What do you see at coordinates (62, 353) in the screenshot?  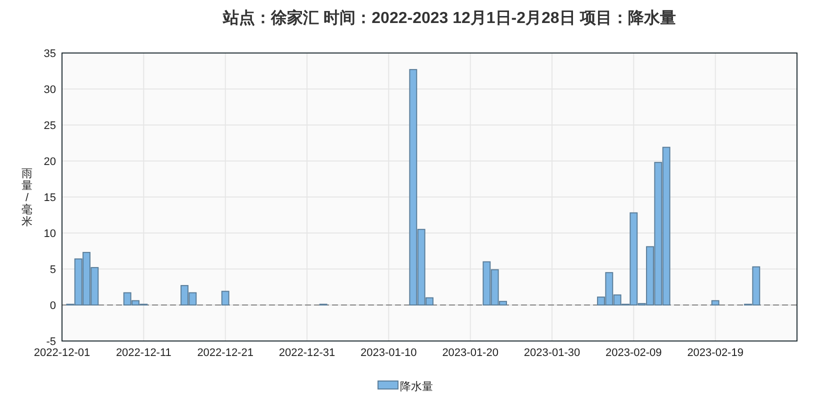 I see `x-tick-label: 2022-12-01` at bounding box center [62, 353].